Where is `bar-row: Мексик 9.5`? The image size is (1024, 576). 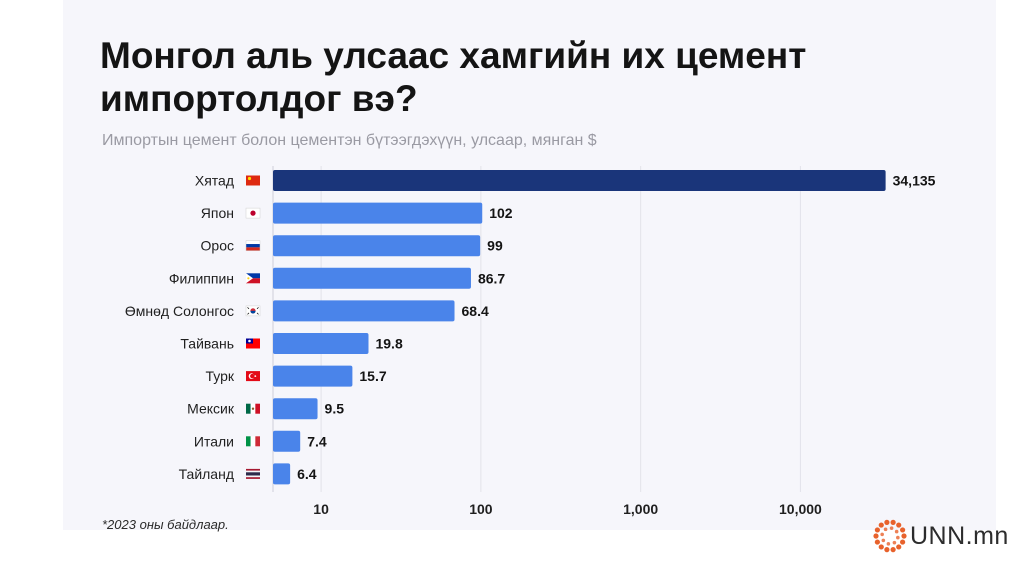
bar-row: Мексик 9.5 is located at coordinates (266, 409).